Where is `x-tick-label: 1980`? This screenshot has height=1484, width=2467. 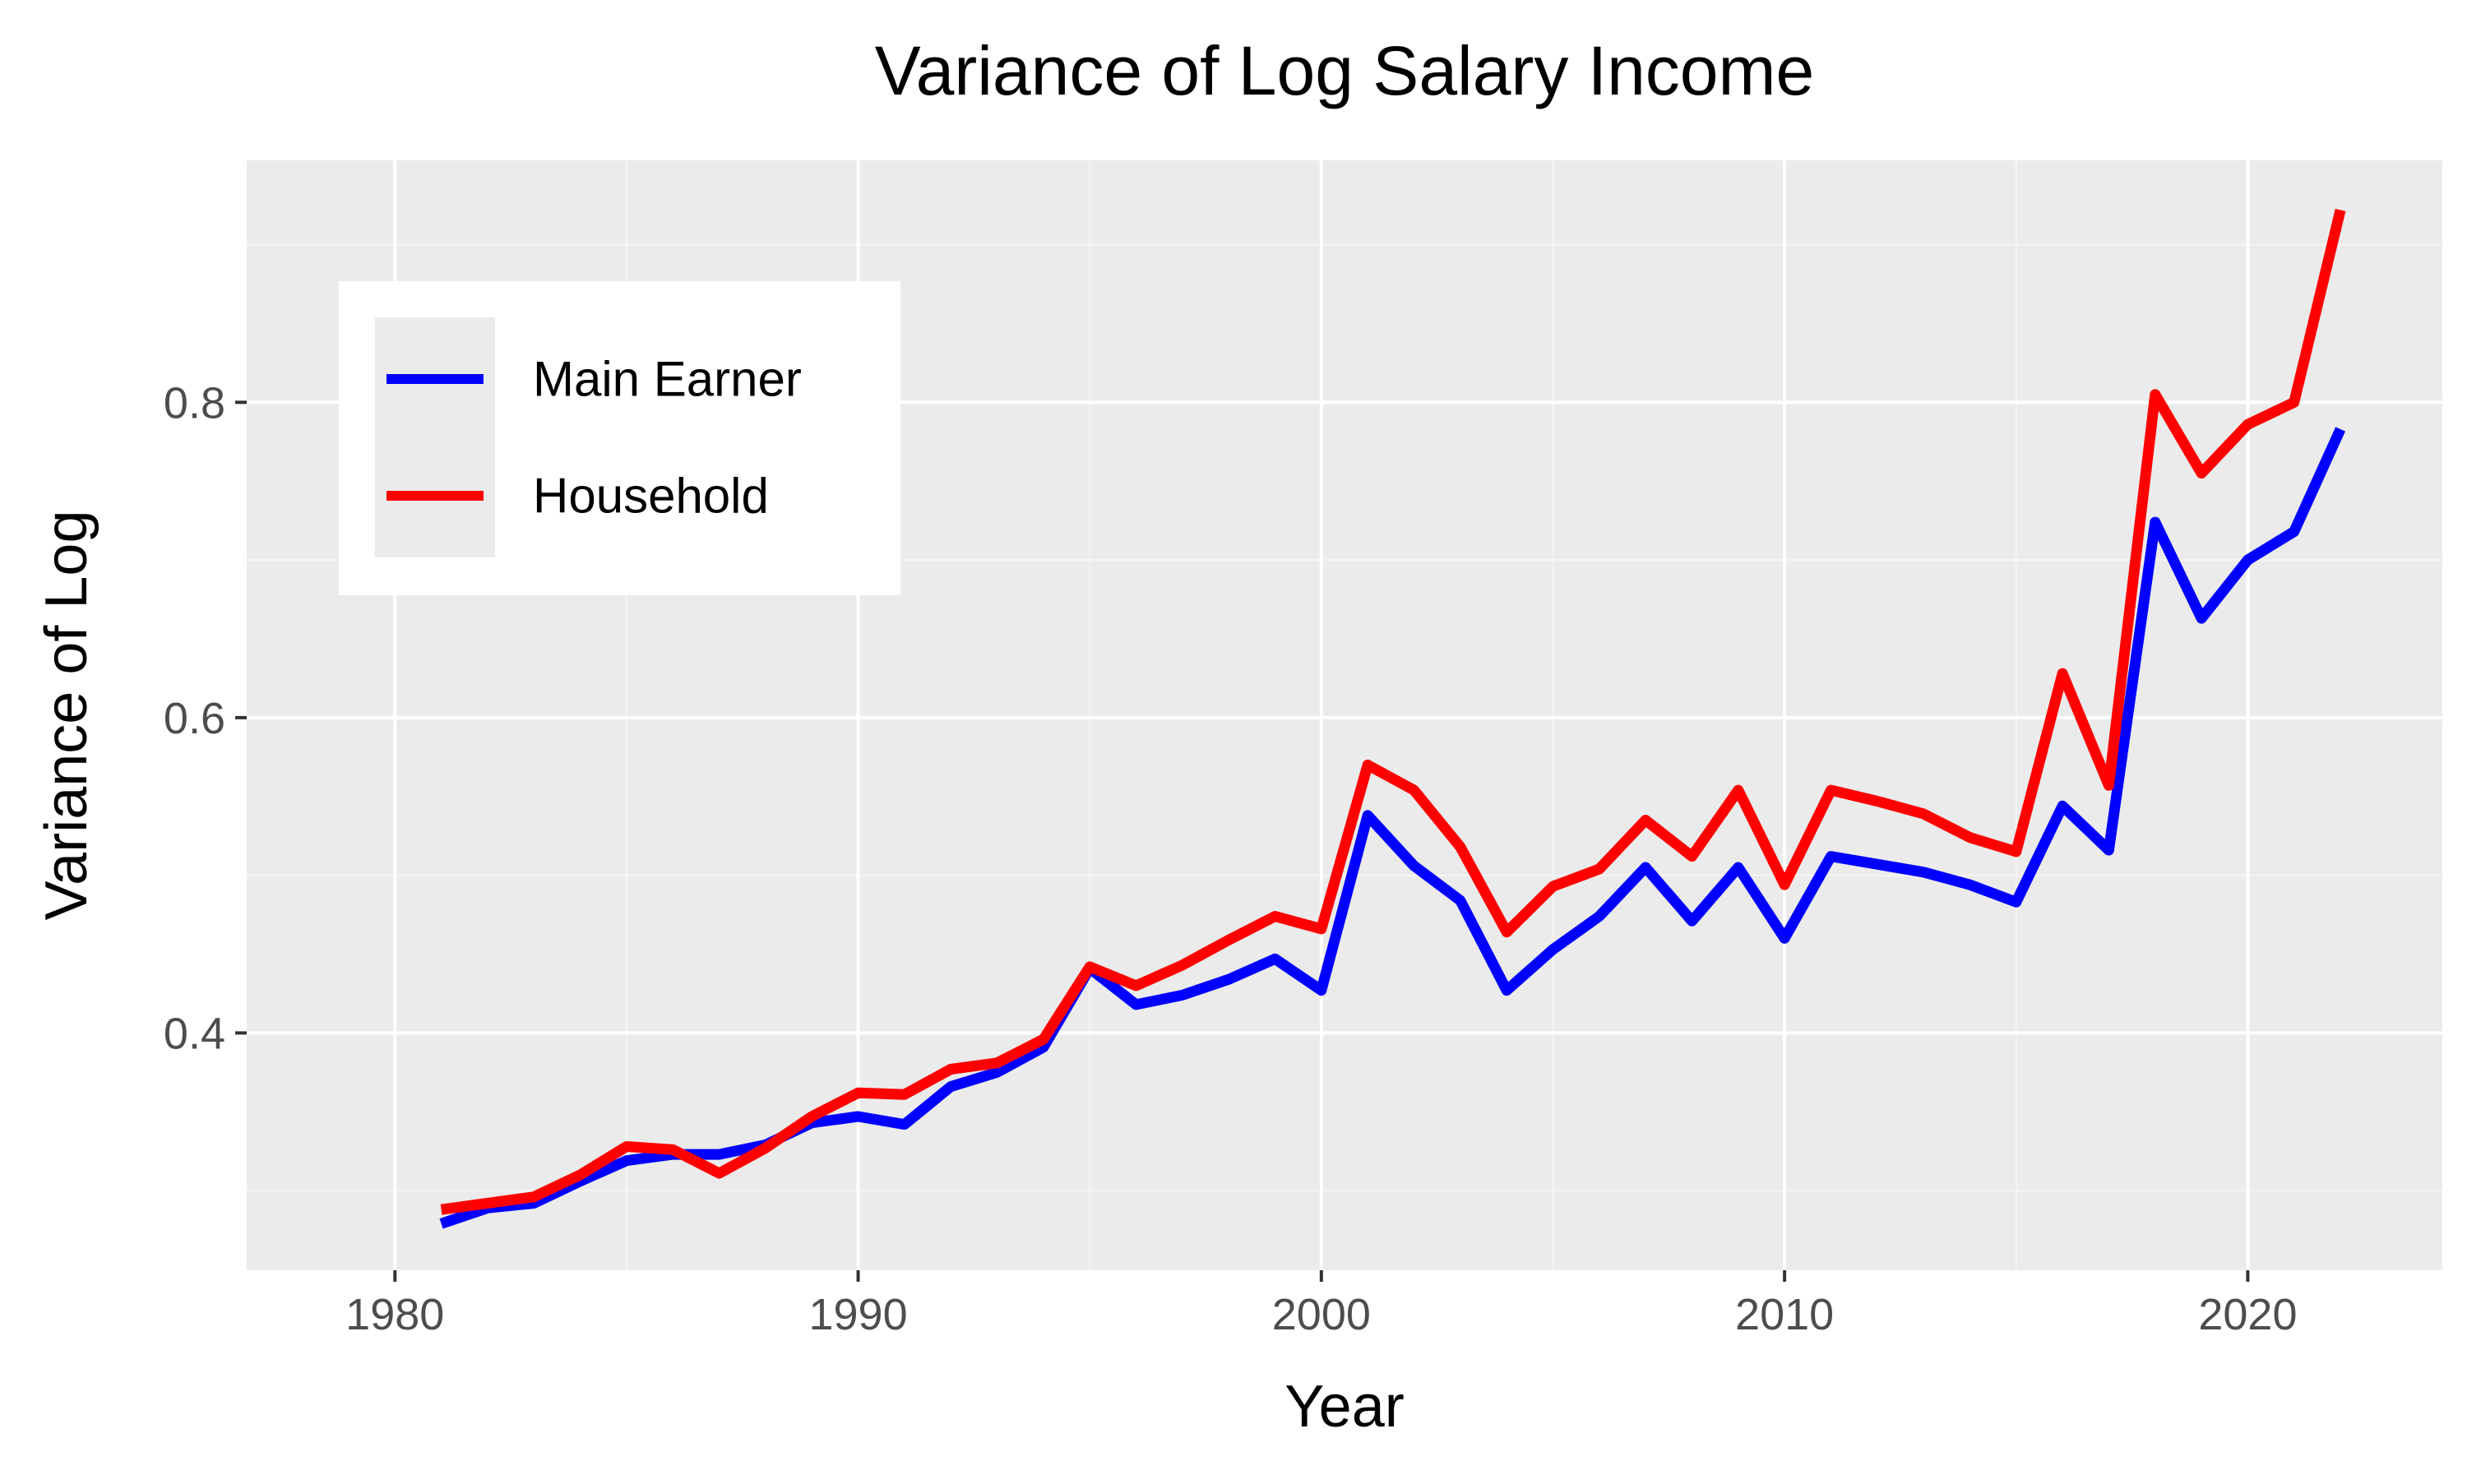 x-tick-label: 1980 is located at coordinates (395, 1314).